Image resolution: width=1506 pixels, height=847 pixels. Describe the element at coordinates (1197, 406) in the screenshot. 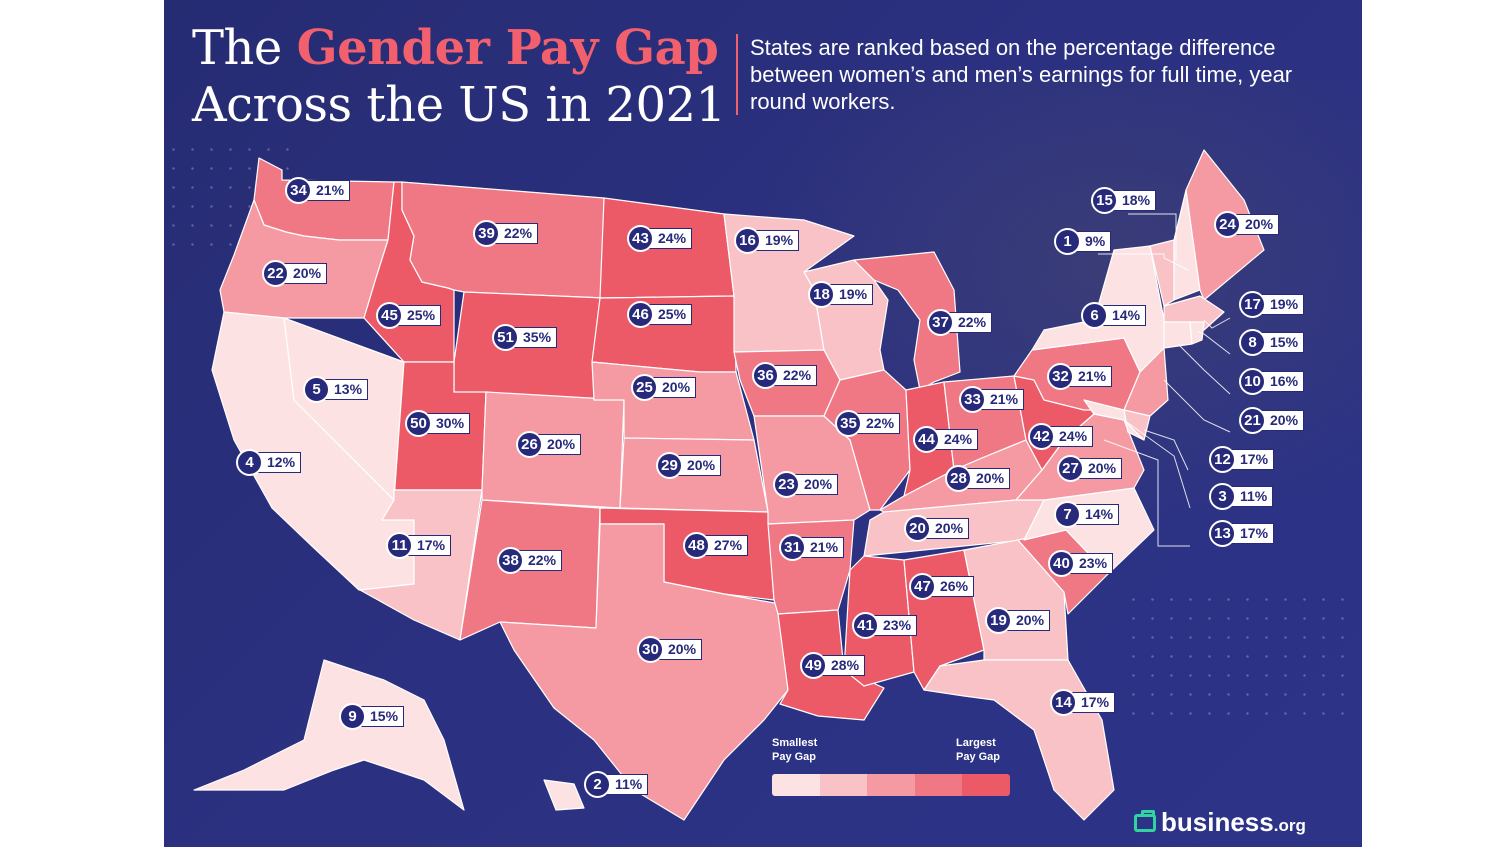

I see `callout-line-nj` at that location.